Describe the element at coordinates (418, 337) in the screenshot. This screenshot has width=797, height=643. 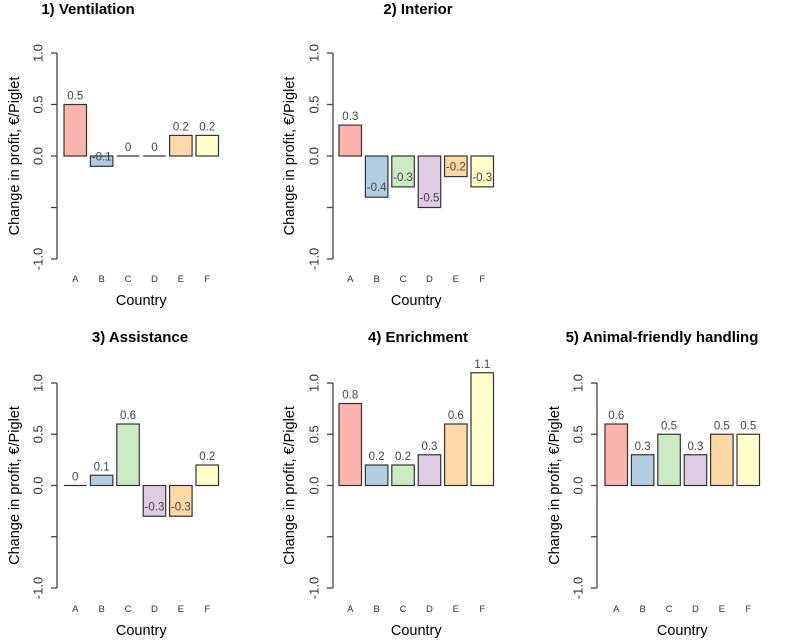
I see `chart-title: 4) Enrichment` at that location.